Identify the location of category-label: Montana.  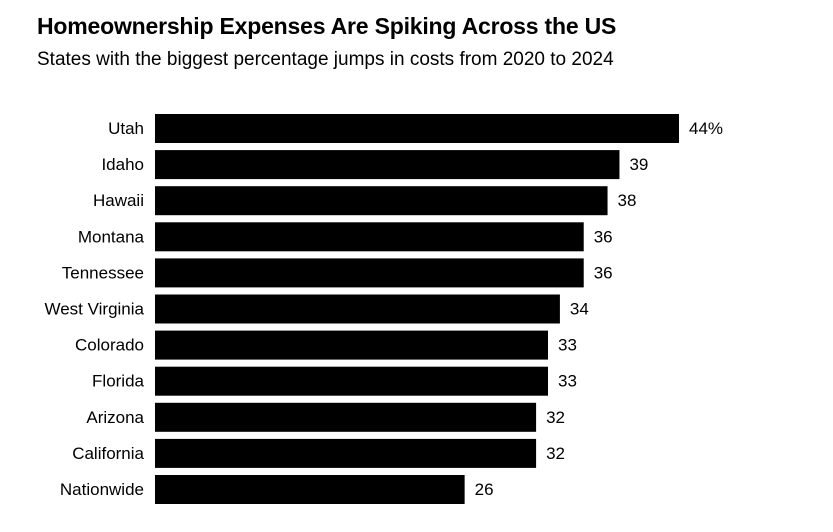
(111, 236).